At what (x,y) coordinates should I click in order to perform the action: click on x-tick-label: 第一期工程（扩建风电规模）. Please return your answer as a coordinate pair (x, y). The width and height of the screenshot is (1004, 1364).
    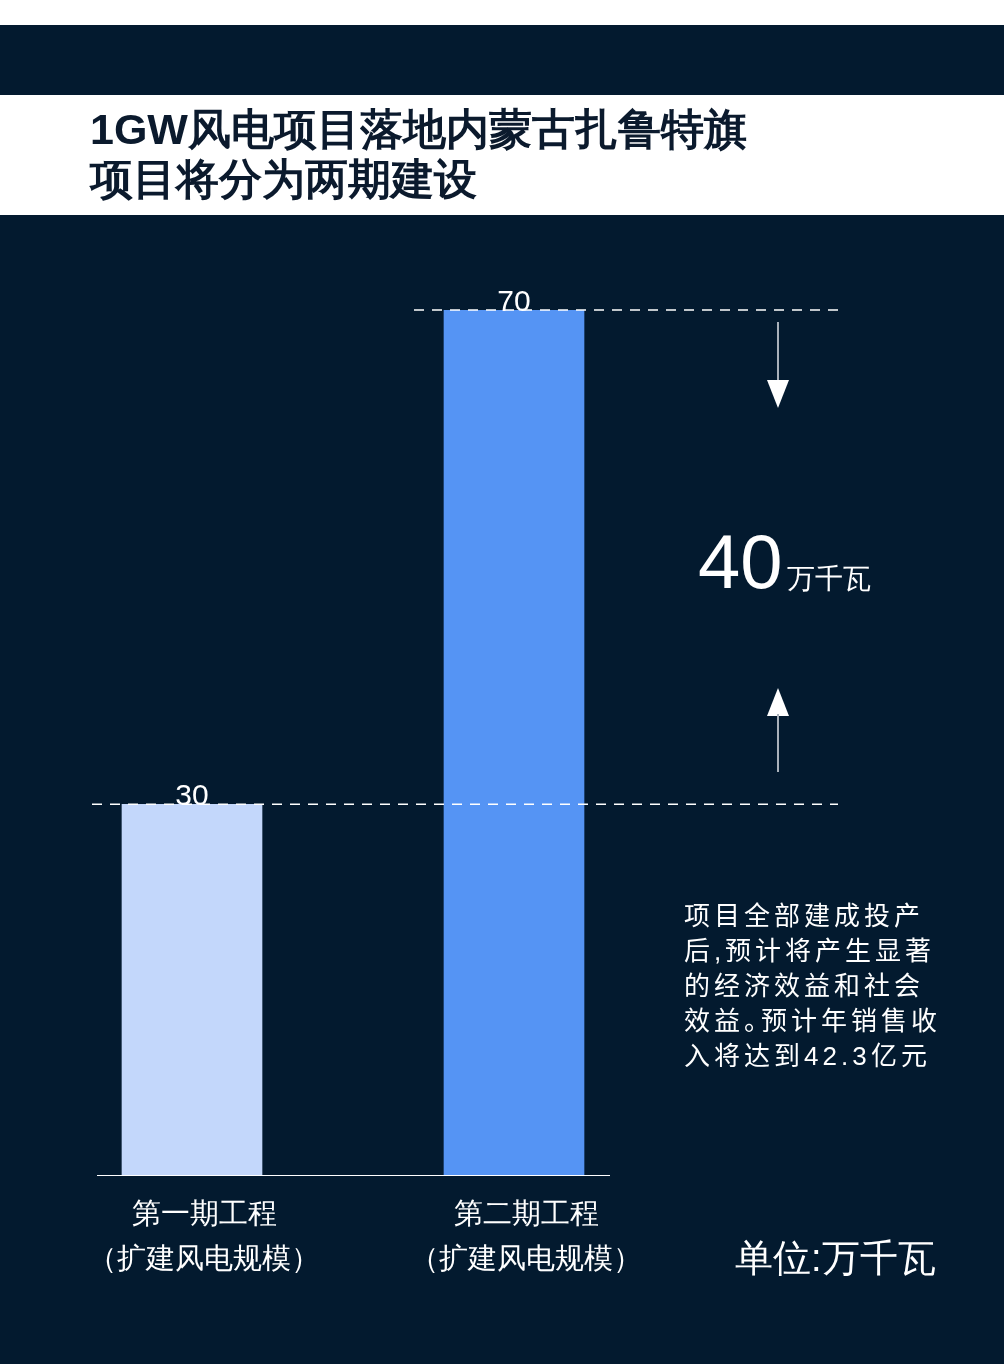
    Looking at the image, I should click on (204, 1236).